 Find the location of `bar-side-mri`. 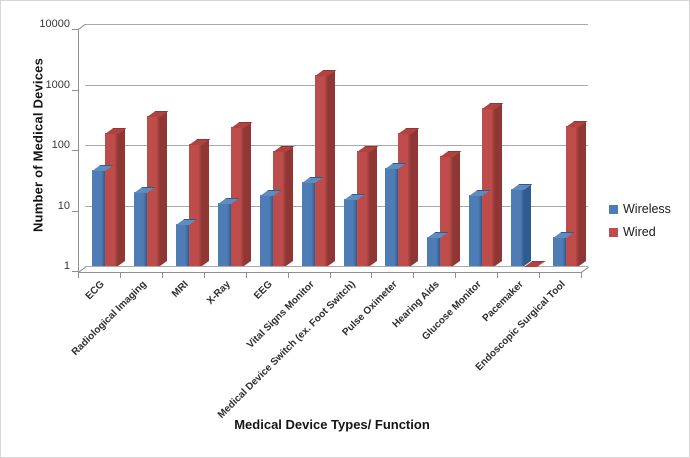

bar-side-mri is located at coordinates (205, 202).